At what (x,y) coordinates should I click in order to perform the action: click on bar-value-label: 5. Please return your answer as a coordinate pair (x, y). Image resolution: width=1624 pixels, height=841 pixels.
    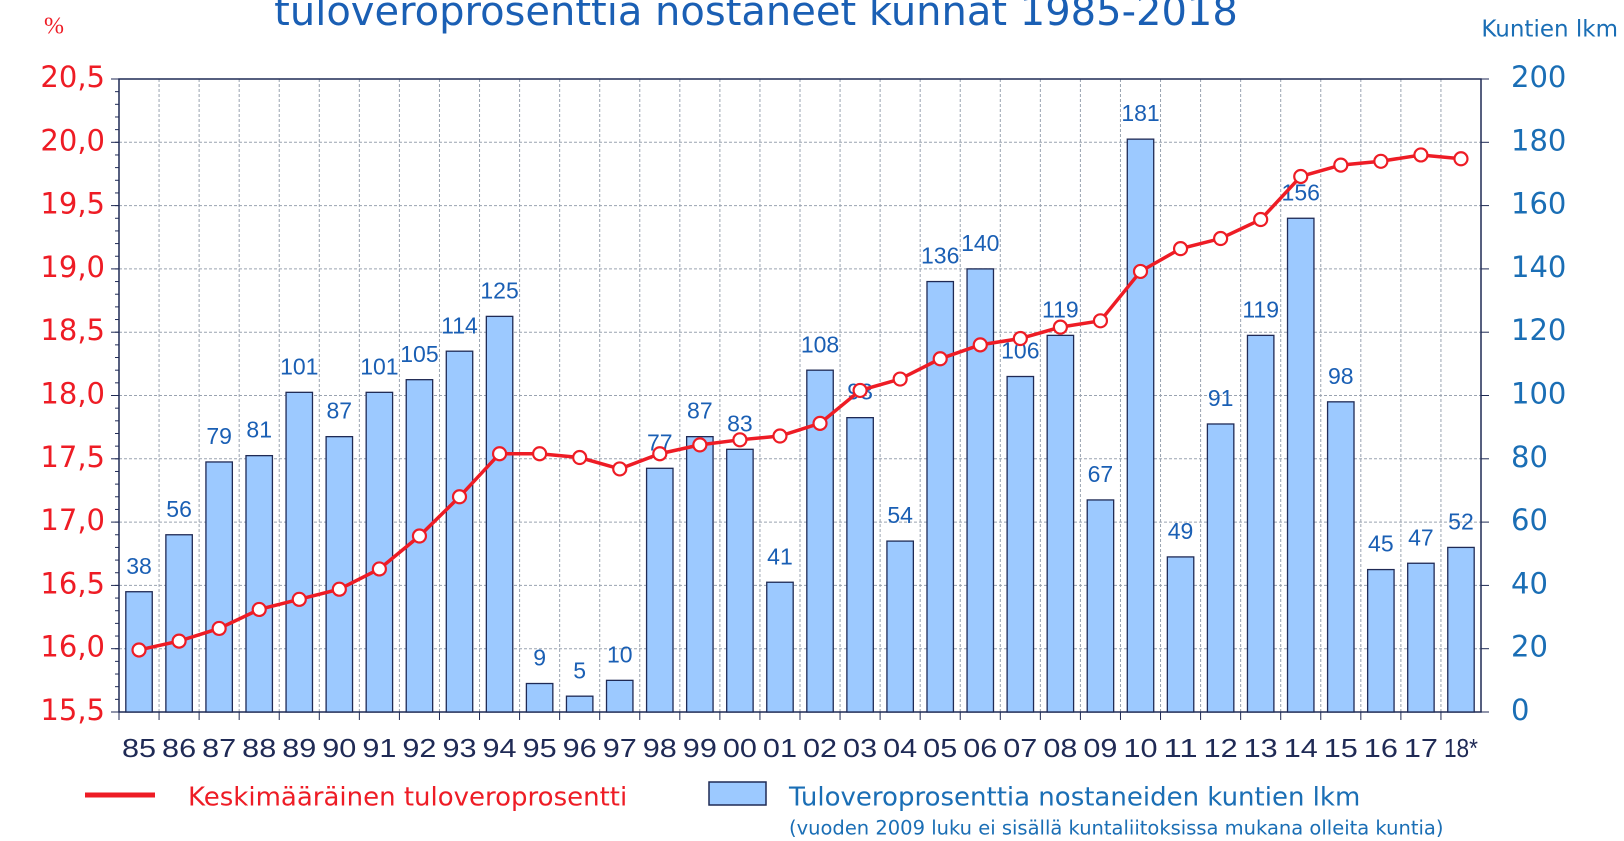
    Looking at the image, I should click on (579, 670).